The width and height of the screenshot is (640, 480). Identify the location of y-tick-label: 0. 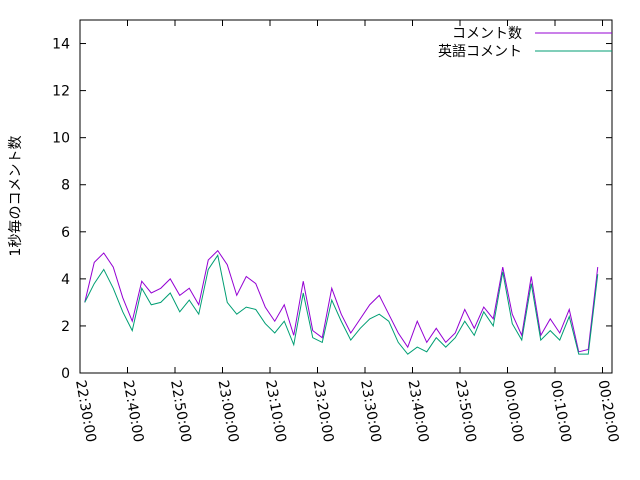
(65, 374).